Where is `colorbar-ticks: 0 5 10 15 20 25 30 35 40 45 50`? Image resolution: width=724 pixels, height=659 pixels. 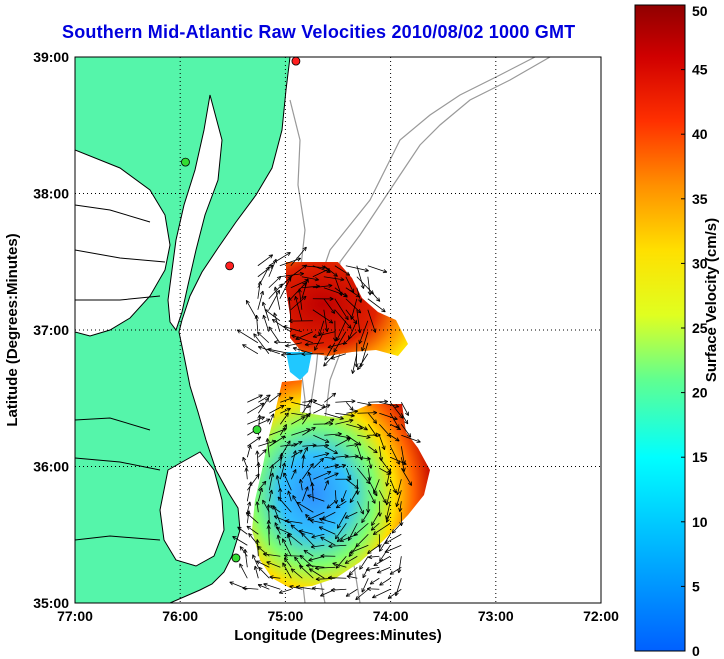
colorbar-ticks: 0 5 10 15 20 25 30 35 40 45 50 is located at coordinates (694, 331).